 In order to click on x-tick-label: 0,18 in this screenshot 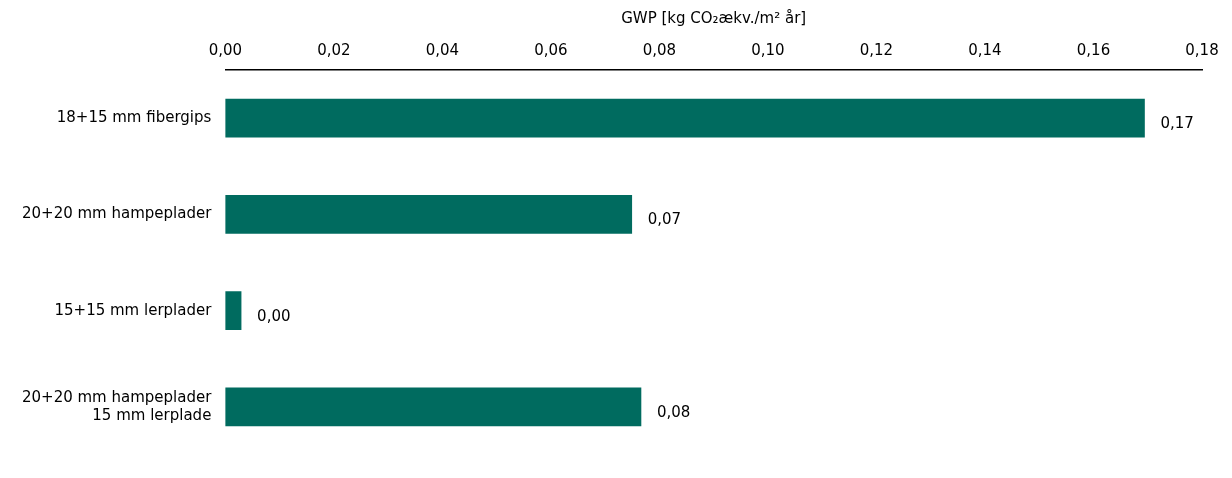, I will do `click(1202, 49)`.